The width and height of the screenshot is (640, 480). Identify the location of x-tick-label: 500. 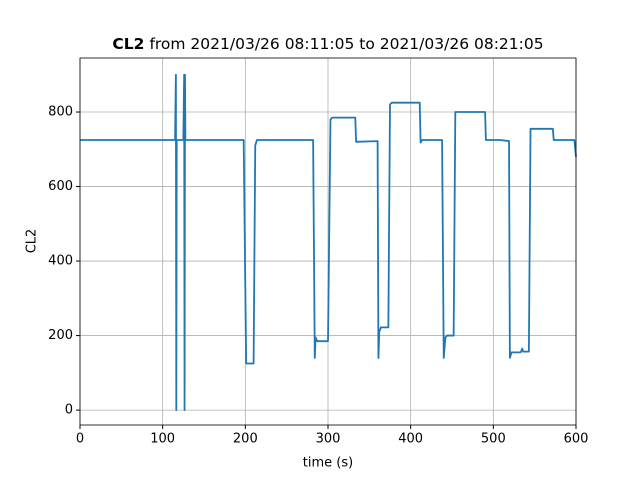
(493, 439).